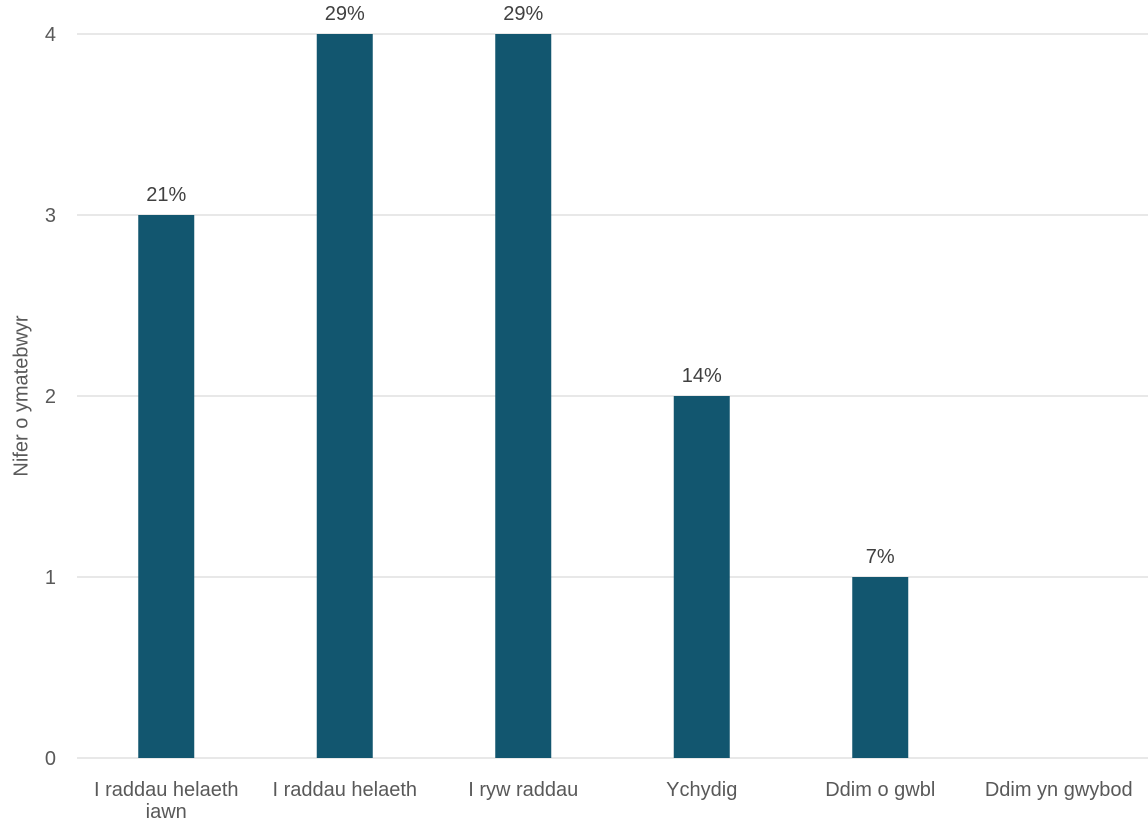 This screenshot has width=1148, height=829. I want to click on x-tick-label: I raddau helaeth, so click(344, 790).